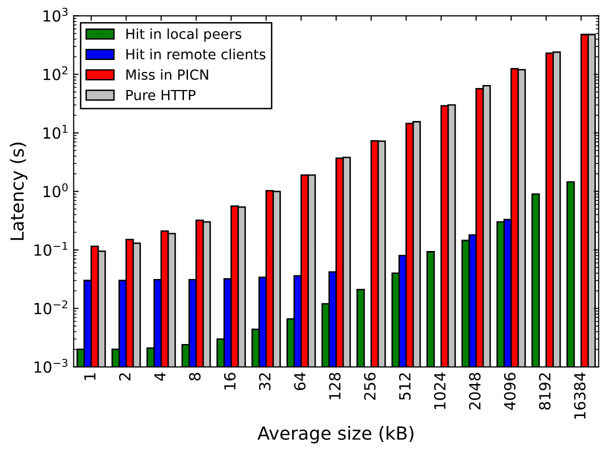 This screenshot has width=614, height=453. I want to click on y-tick-label: 10$^{−3}$, so click(51, 365).